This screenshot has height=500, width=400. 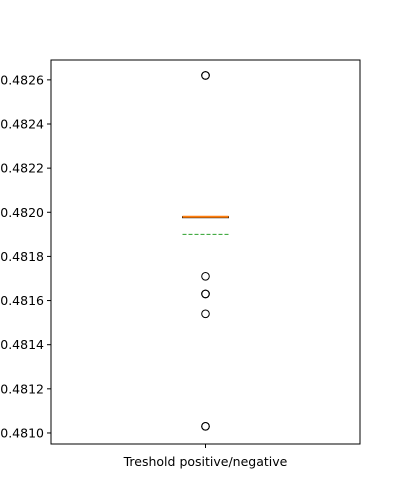 What do you see at coordinates (22, 124) in the screenshot?
I see `y-tick-label: 0.4824` at bounding box center [22, 124].